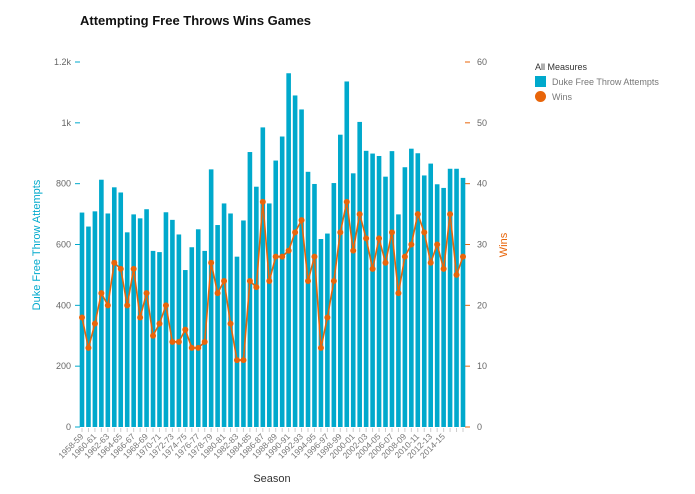  Describe the element at coordinates (63, 366) in the screenshot. I see `left-tick-label: 200` at that location.